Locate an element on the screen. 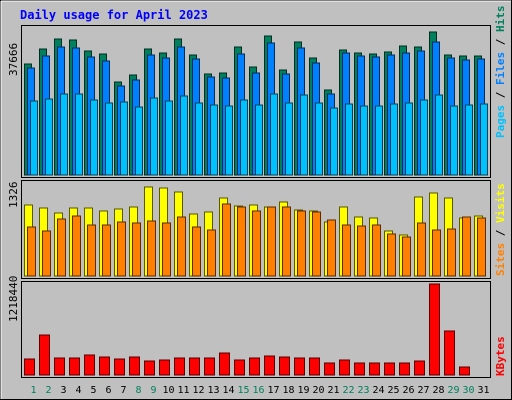  x-tick-label: 9 is located at coordinates (153, 390).